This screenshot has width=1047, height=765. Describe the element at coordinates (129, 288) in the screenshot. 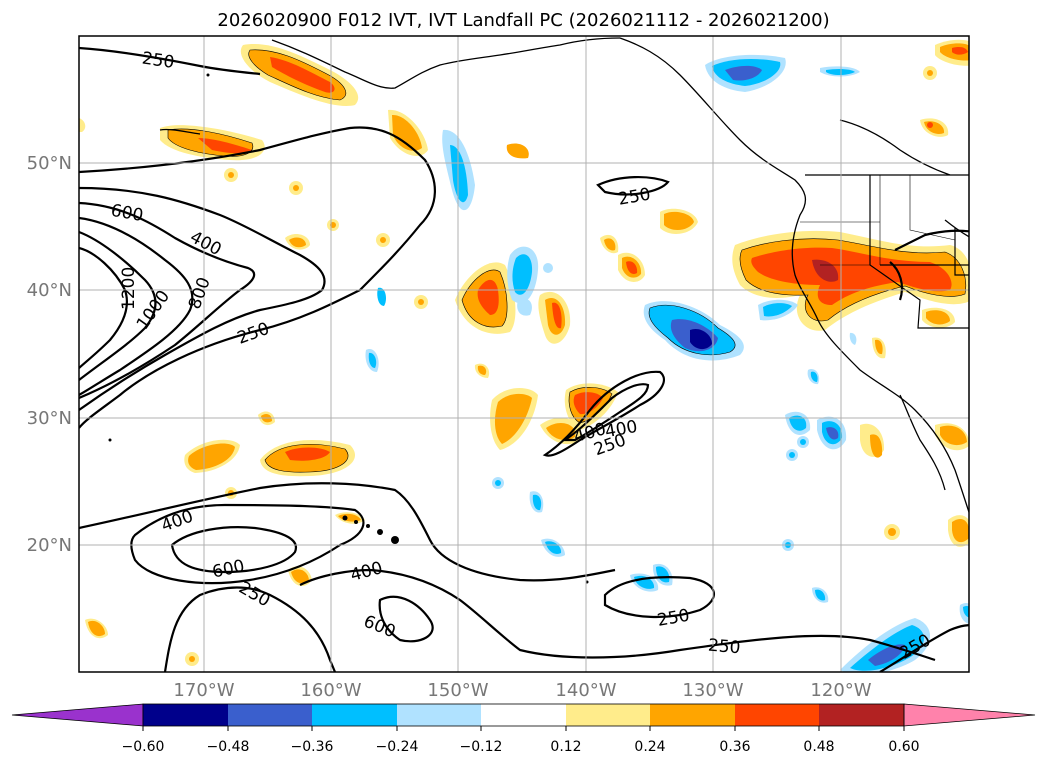

I see `contour-label: 1200` at that location.